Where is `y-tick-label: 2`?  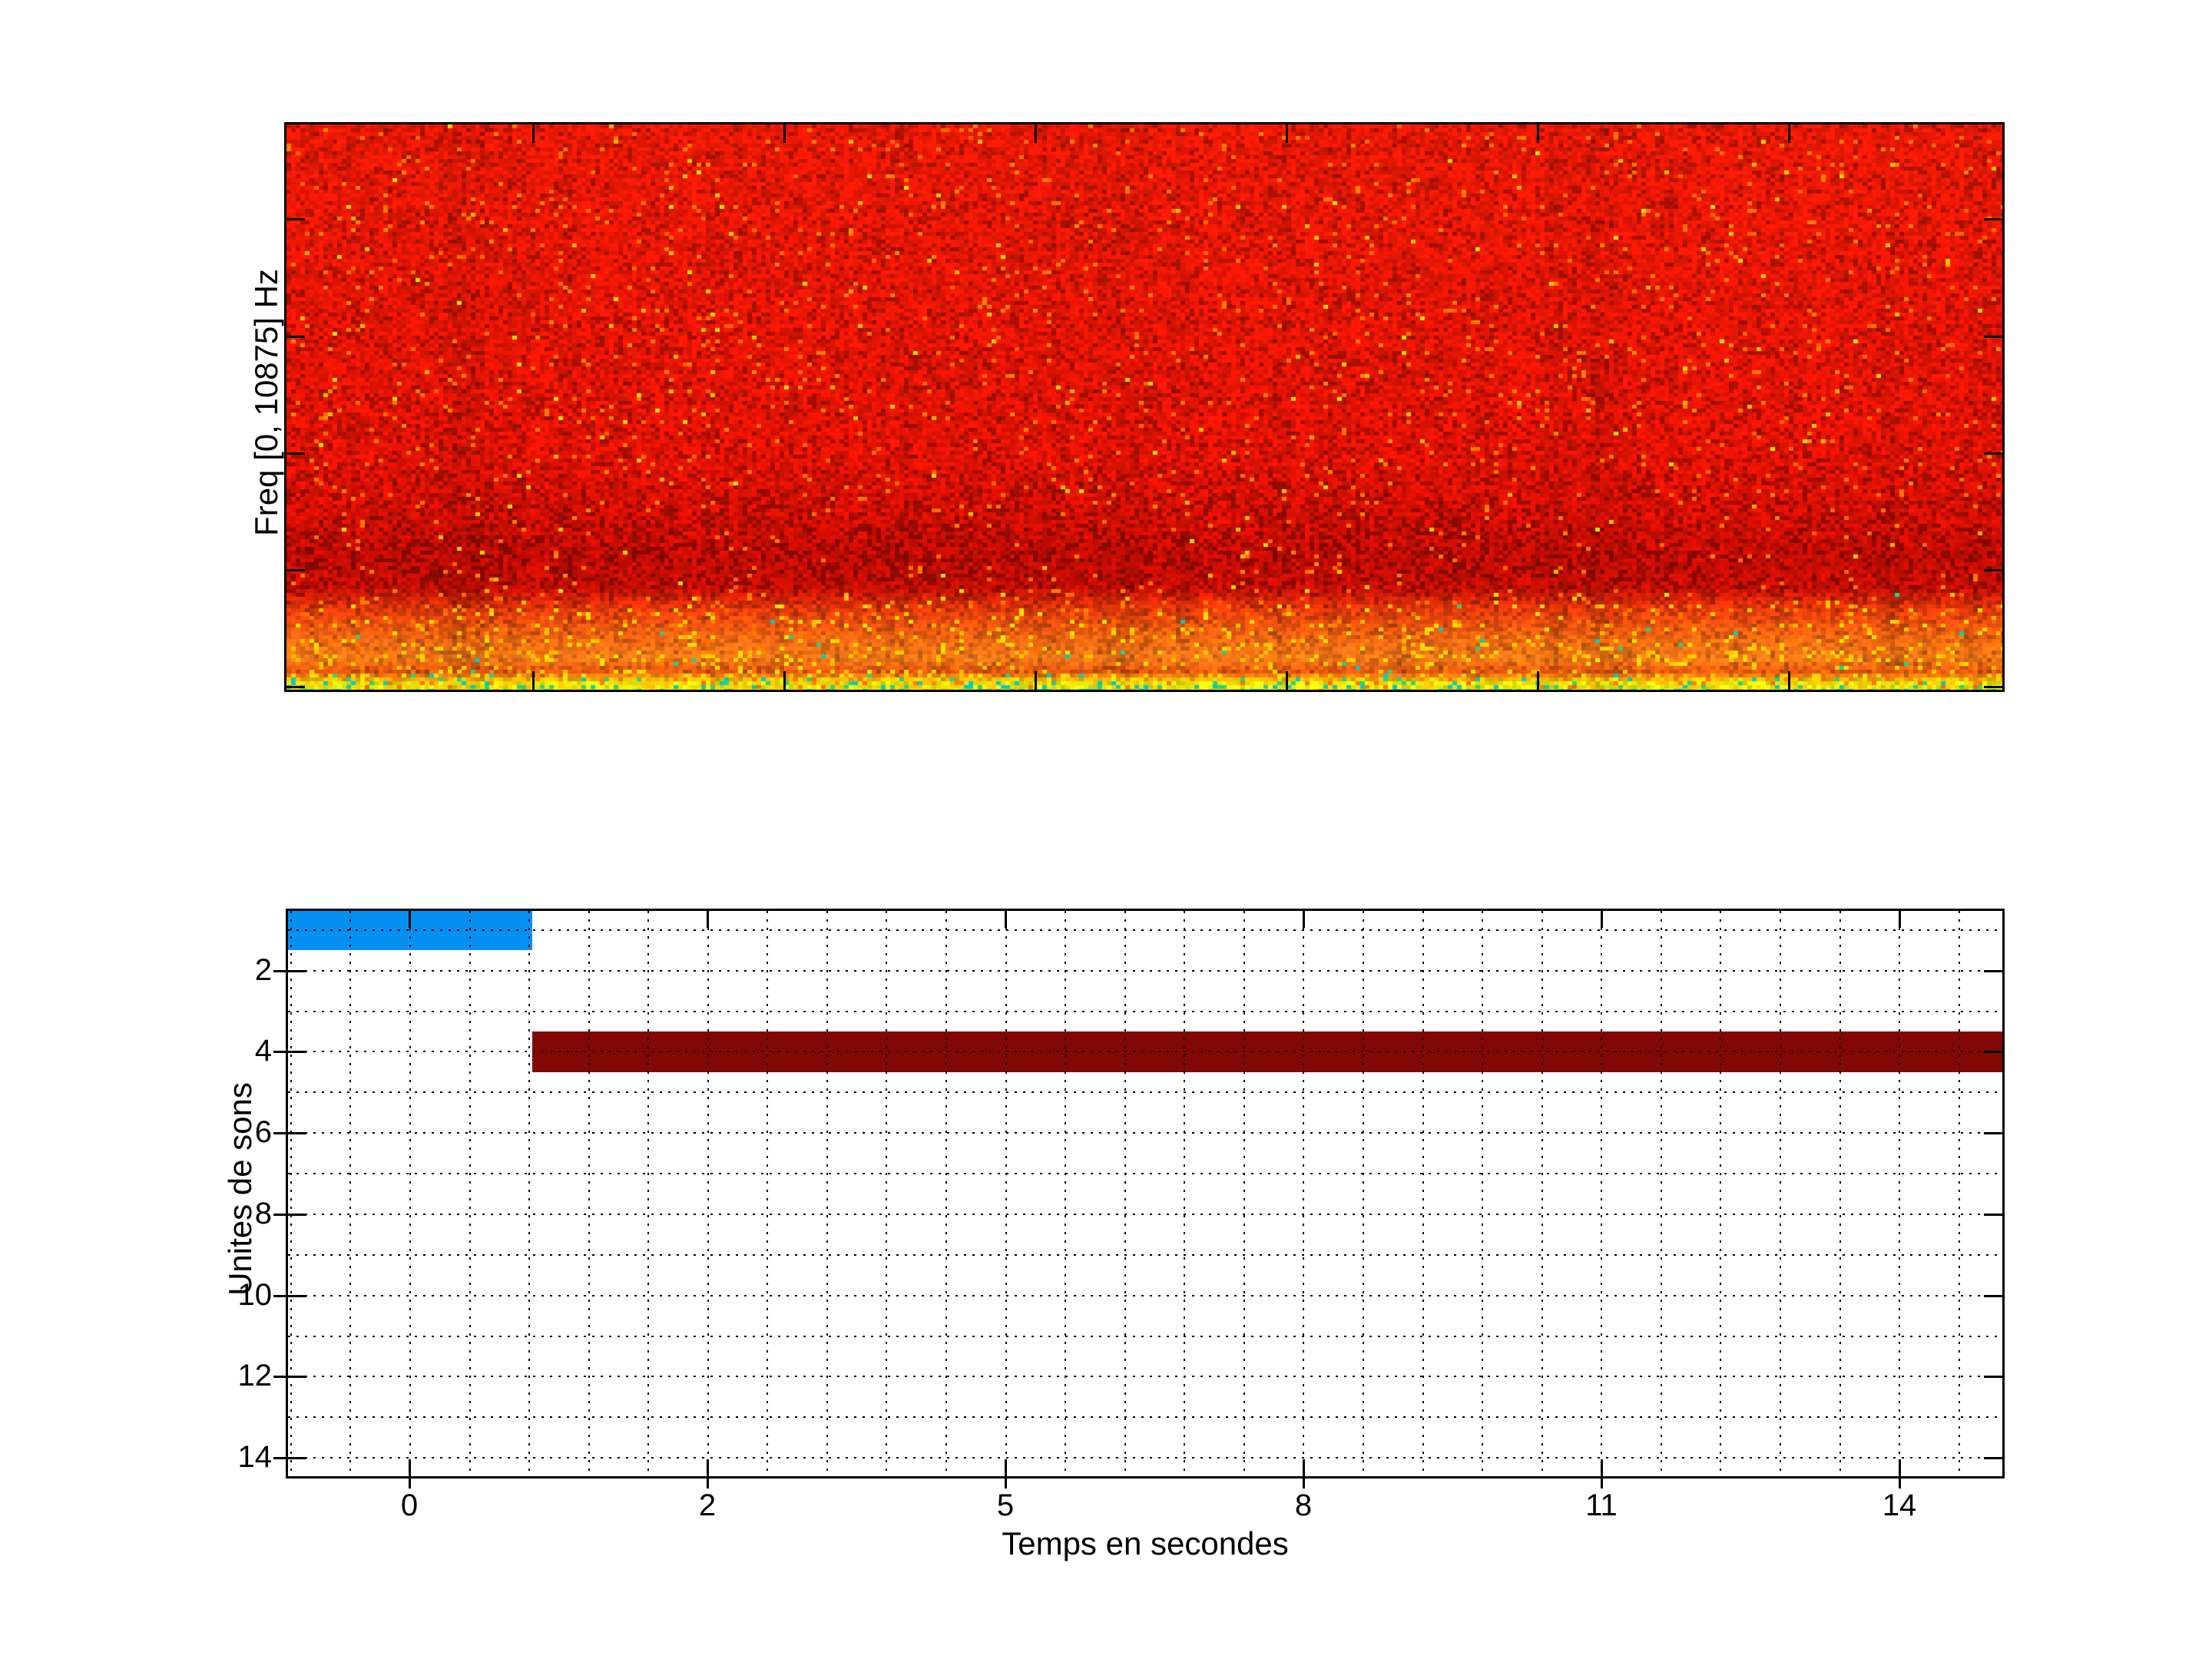 y-tick-label: 2 is located at coordinates (263, 970).